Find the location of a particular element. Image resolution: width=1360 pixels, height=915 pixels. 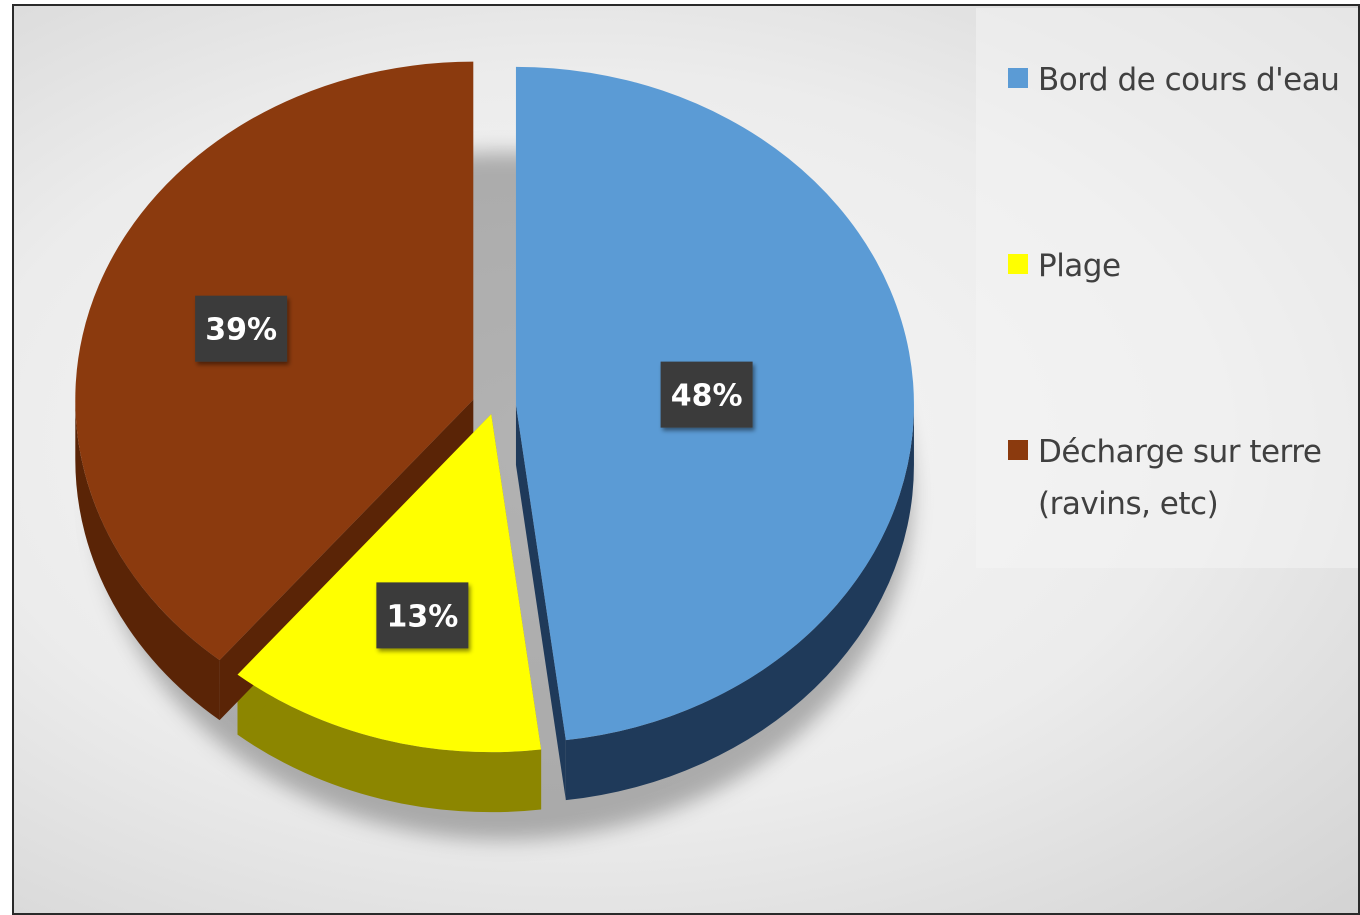

data-label-plage: 13% is located at coordinates (422, 615).